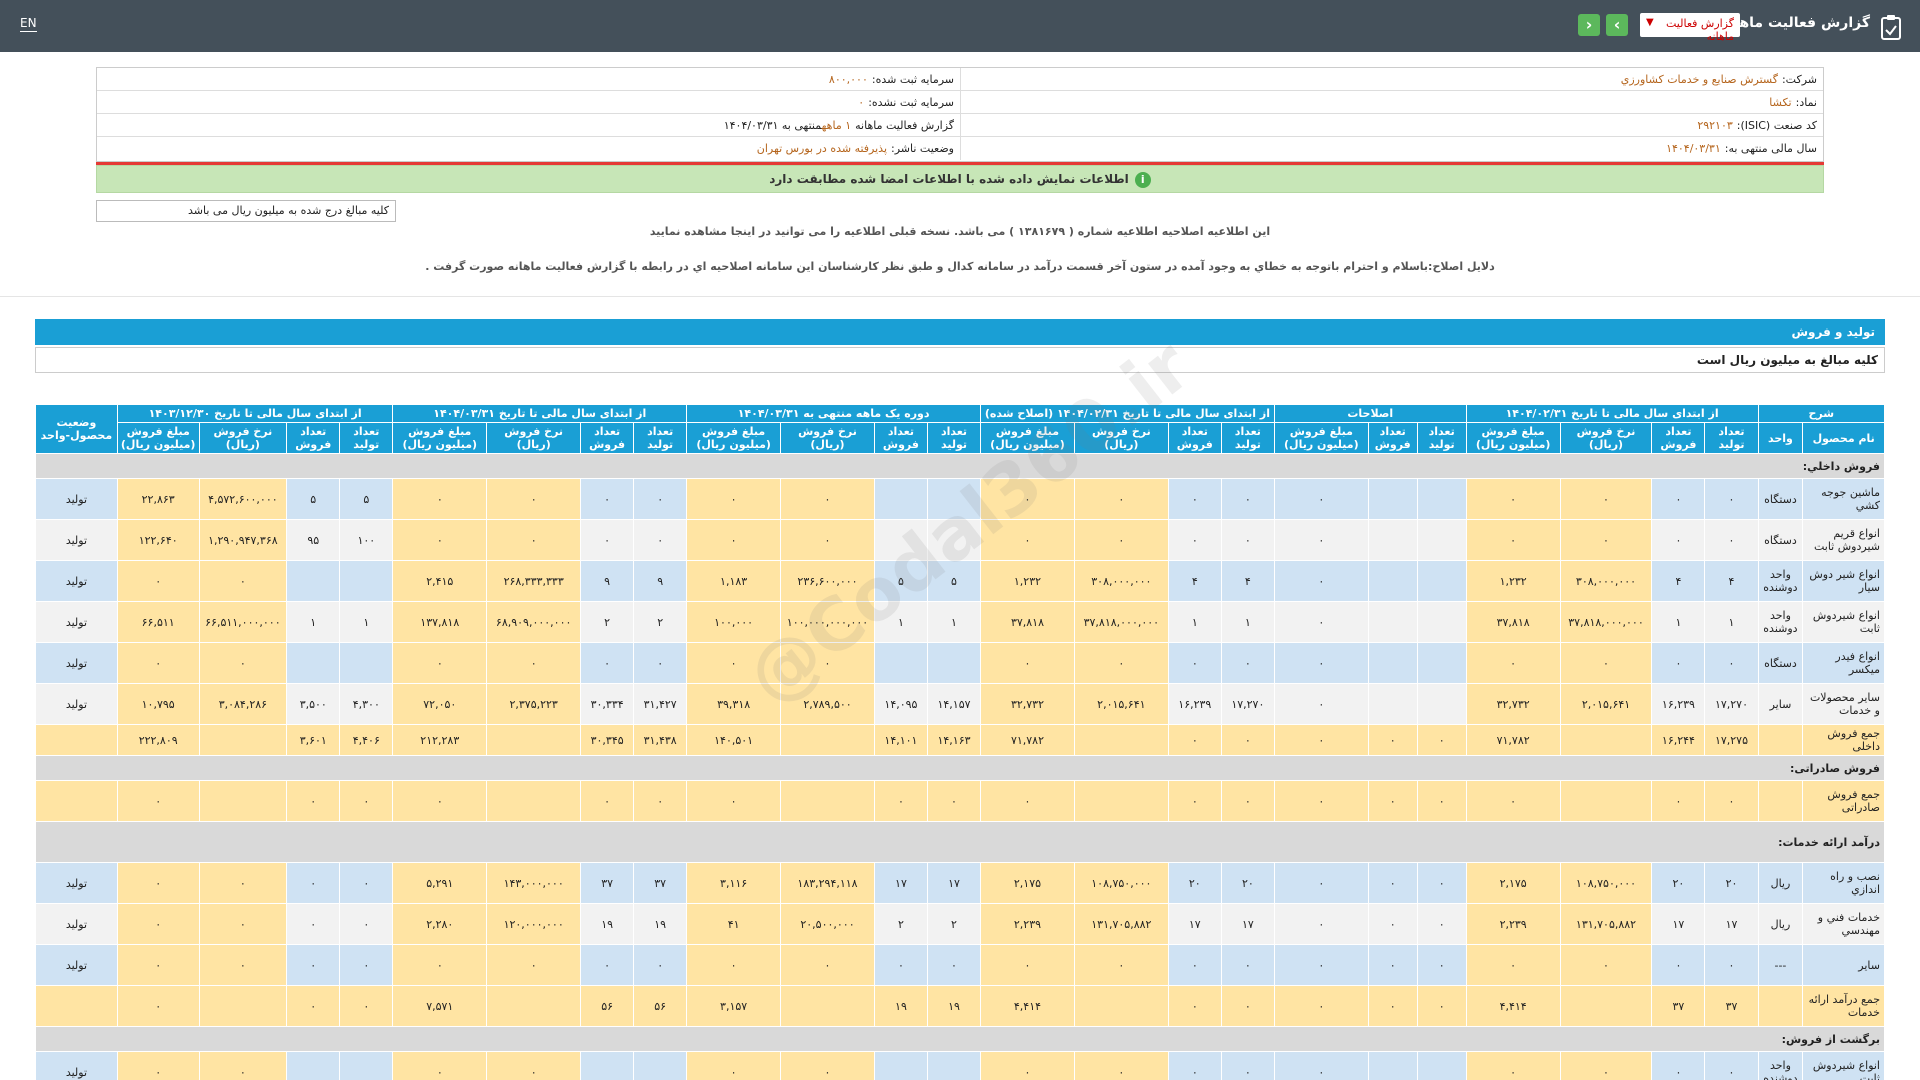 The width and height of the screenshot is (1920, 1080). What do you see at coordinates (366, 540) in the screenshot?
I see `table-cell: ۱۰۰` at bounding box center [366, 540].